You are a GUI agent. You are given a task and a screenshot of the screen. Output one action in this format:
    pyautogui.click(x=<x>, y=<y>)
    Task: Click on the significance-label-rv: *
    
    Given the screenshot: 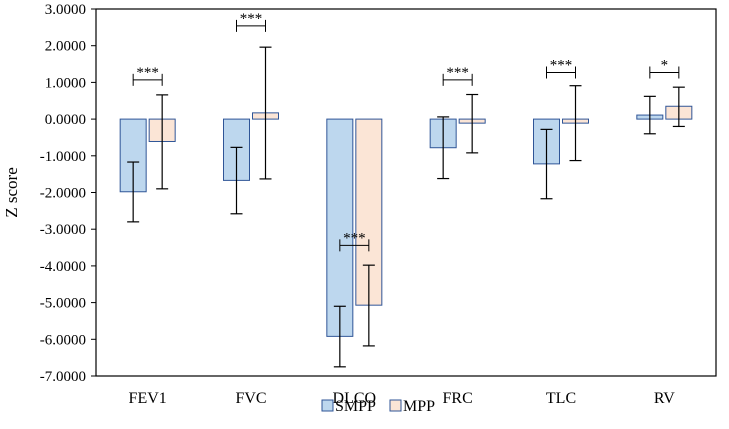 What is the action you would take?
    pyautogui.click(x=665, y=65)
    